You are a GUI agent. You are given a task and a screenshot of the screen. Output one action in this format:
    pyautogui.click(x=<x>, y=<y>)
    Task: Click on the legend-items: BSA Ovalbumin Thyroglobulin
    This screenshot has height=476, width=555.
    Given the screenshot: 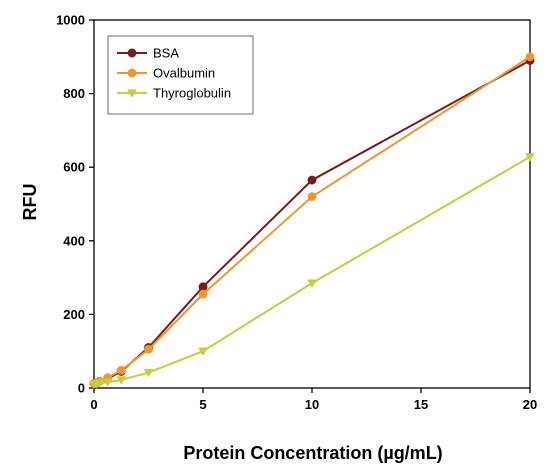 What is the action you would take?
    pyautogui.click(x=174, y=73)
    